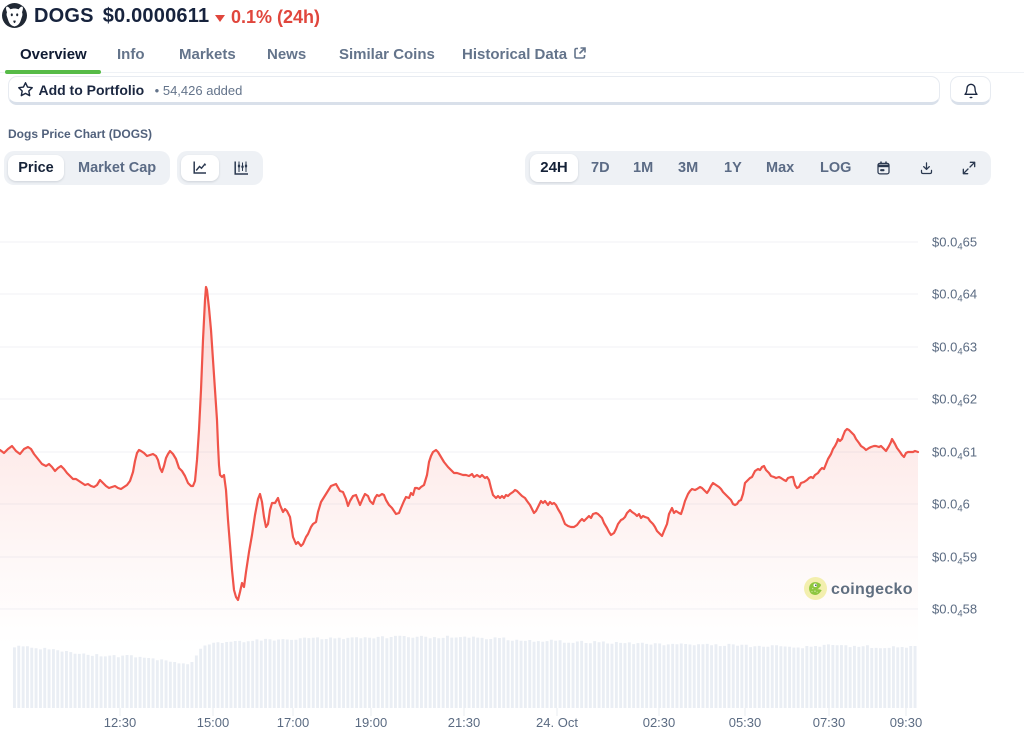 The height and width of the screenshot is (735, 1024). What do you see at coordinates (954, 401) in the screenshot?
I see `svg-text: $0.0462` at bounding box center [954, 401].